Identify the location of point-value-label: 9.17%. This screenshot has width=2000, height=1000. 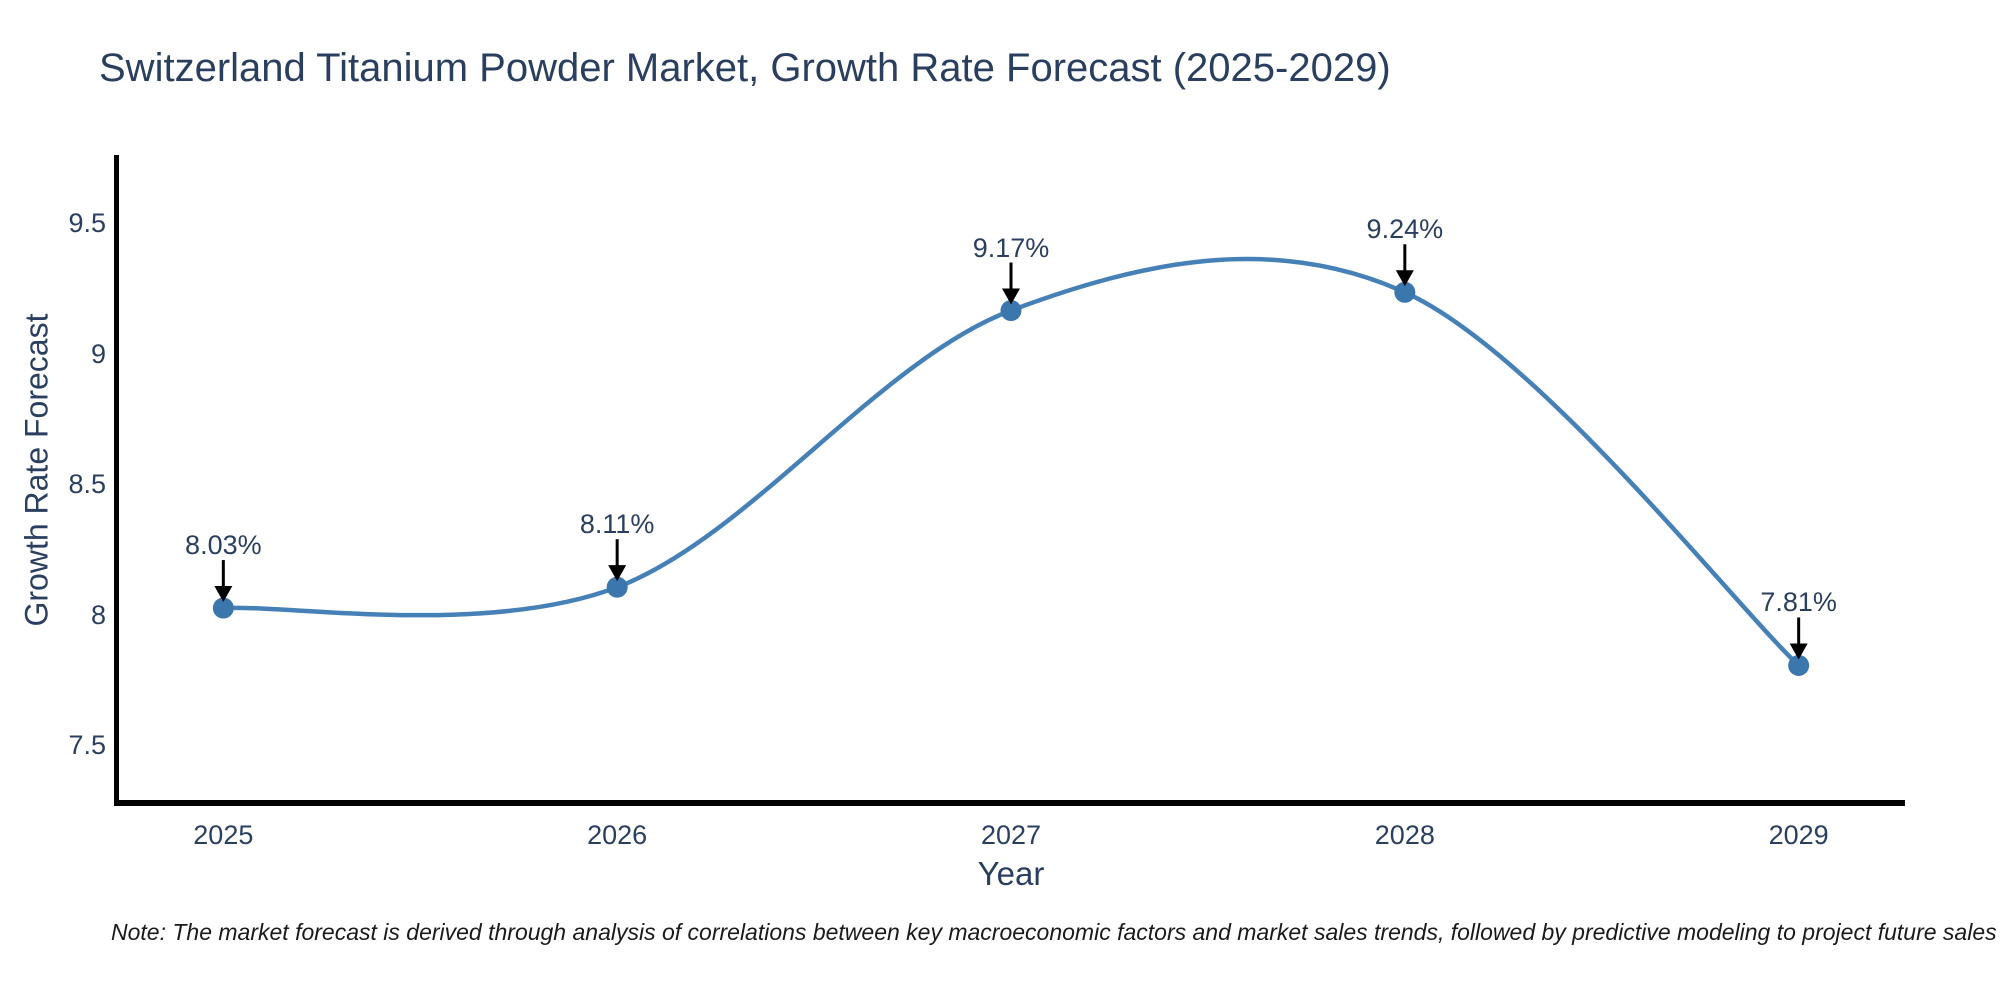
(1011, 247).